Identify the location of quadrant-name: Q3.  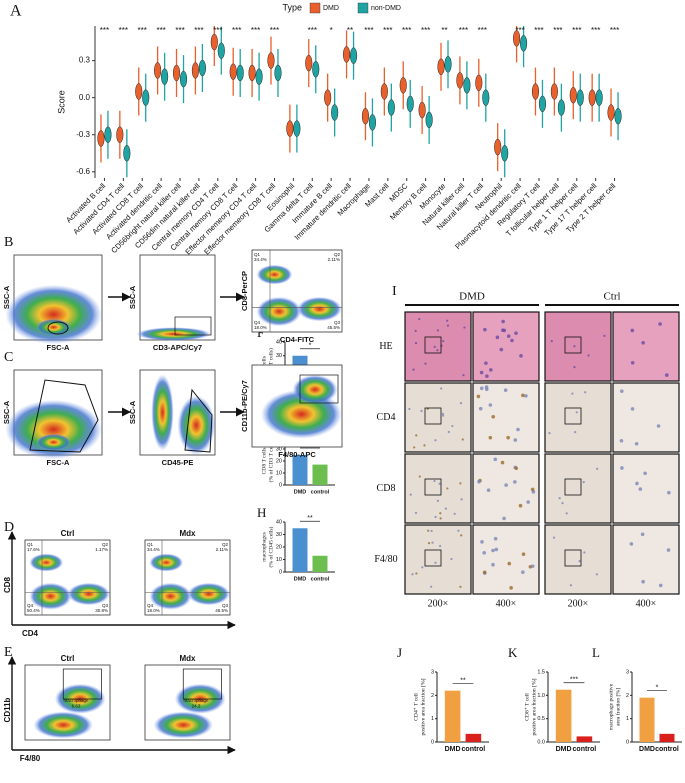
(105, 605).